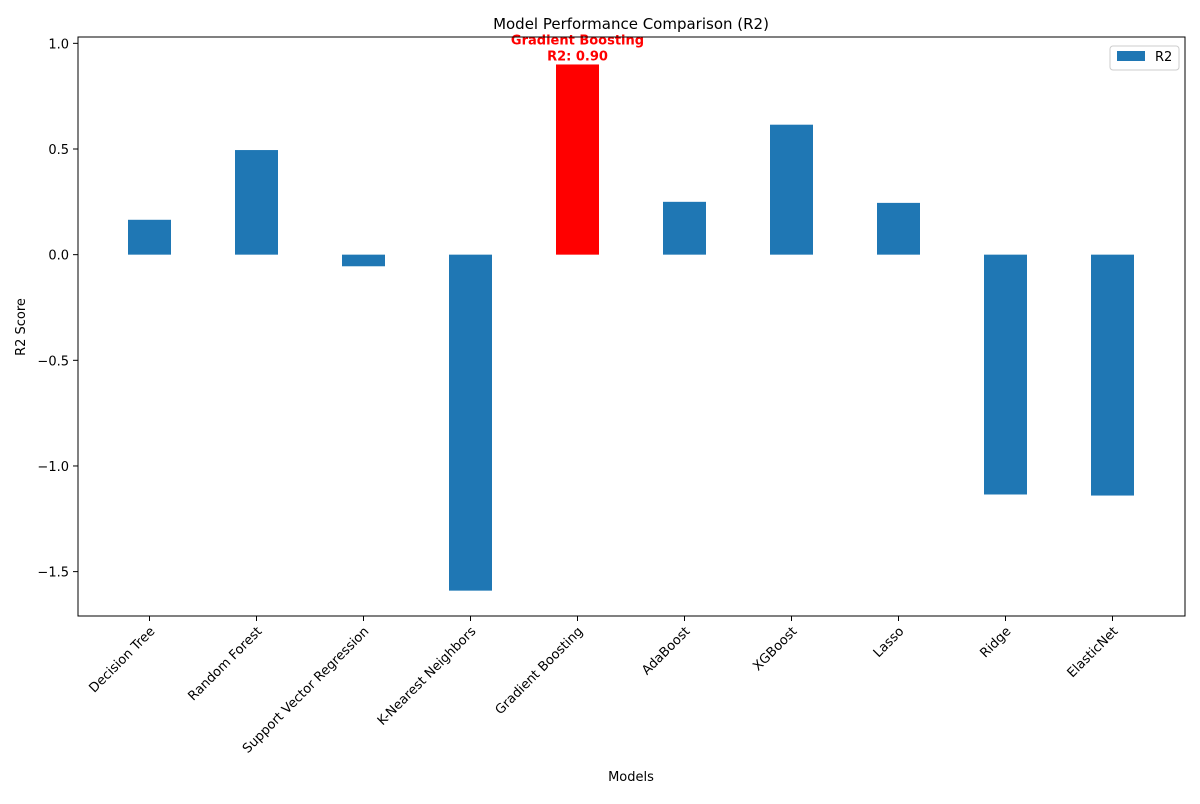 This screenshot has height=804, width=1200. I want to click on x-tick-label: Support Vector Regression, so click(306, 690).